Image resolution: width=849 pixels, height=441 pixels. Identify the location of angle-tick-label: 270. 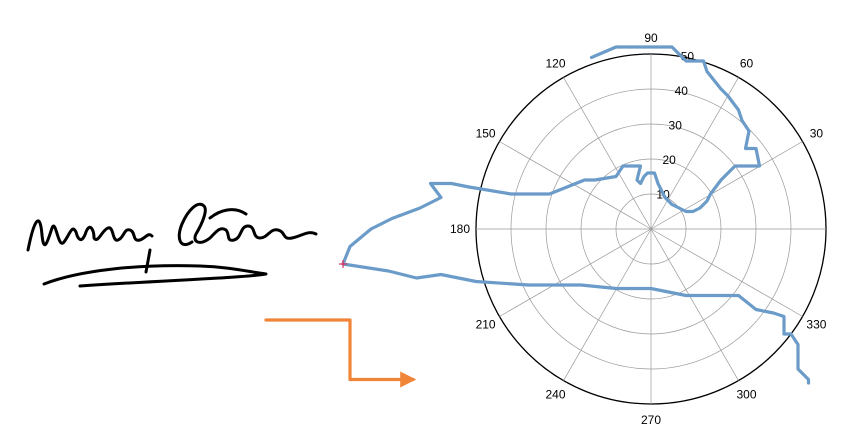
(651, 420).